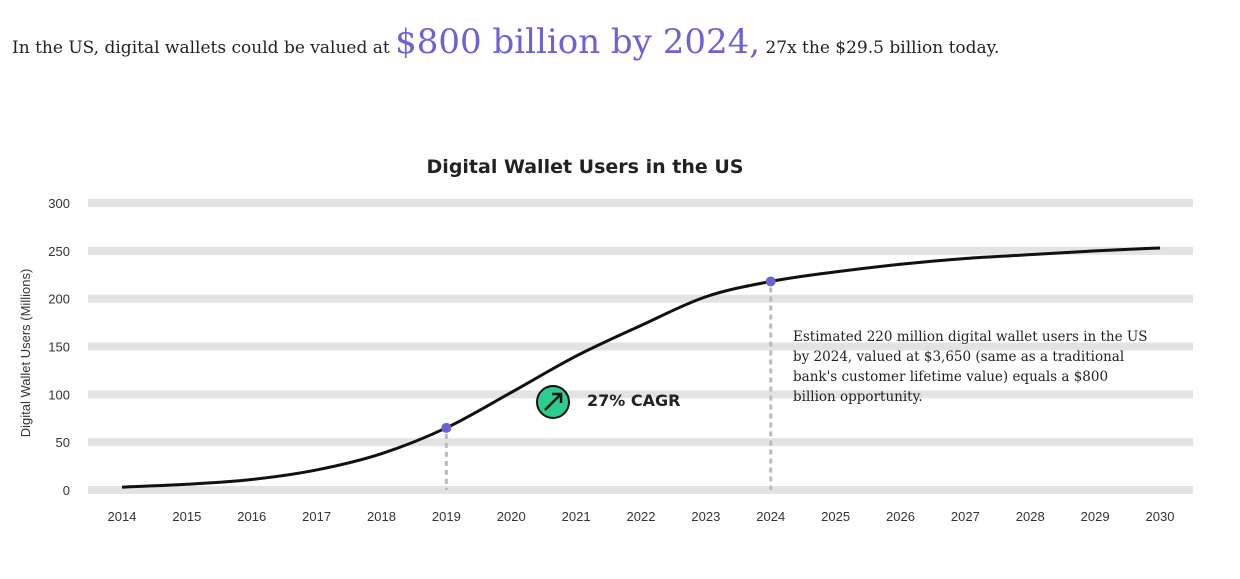  Describe the element at coordinates (1160, 516) in the screenshot. I see `x-tick-label: 2030` at that location.